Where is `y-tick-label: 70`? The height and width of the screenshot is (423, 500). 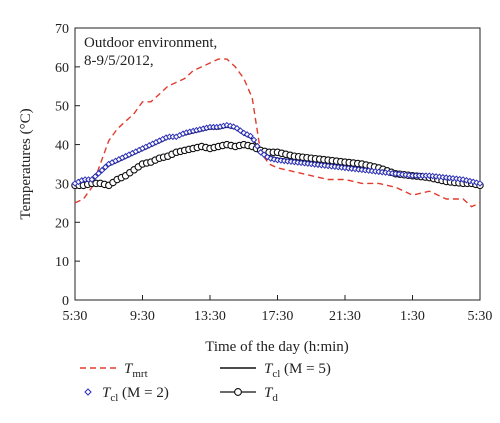
y-tick-label: 70 is located at coordinates (62, 29).